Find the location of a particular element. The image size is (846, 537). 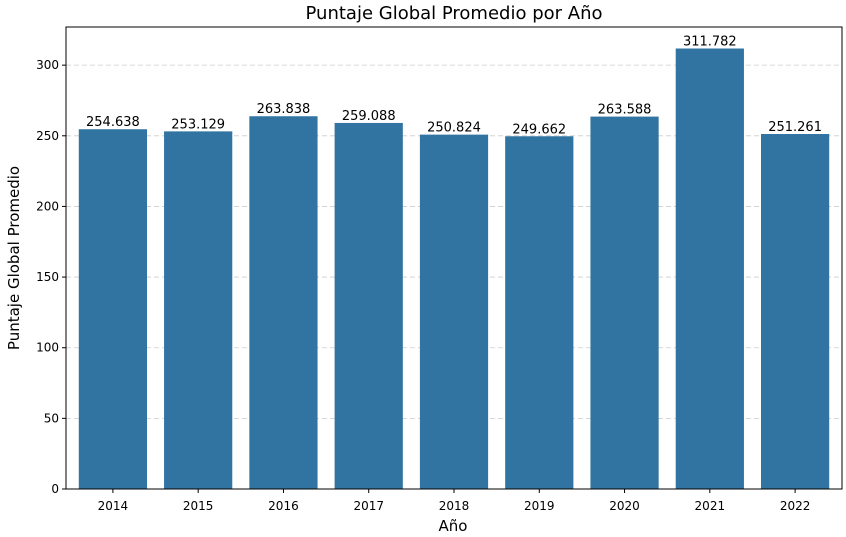

x-tick-label: 2018 is located at coordinates (454, 506).